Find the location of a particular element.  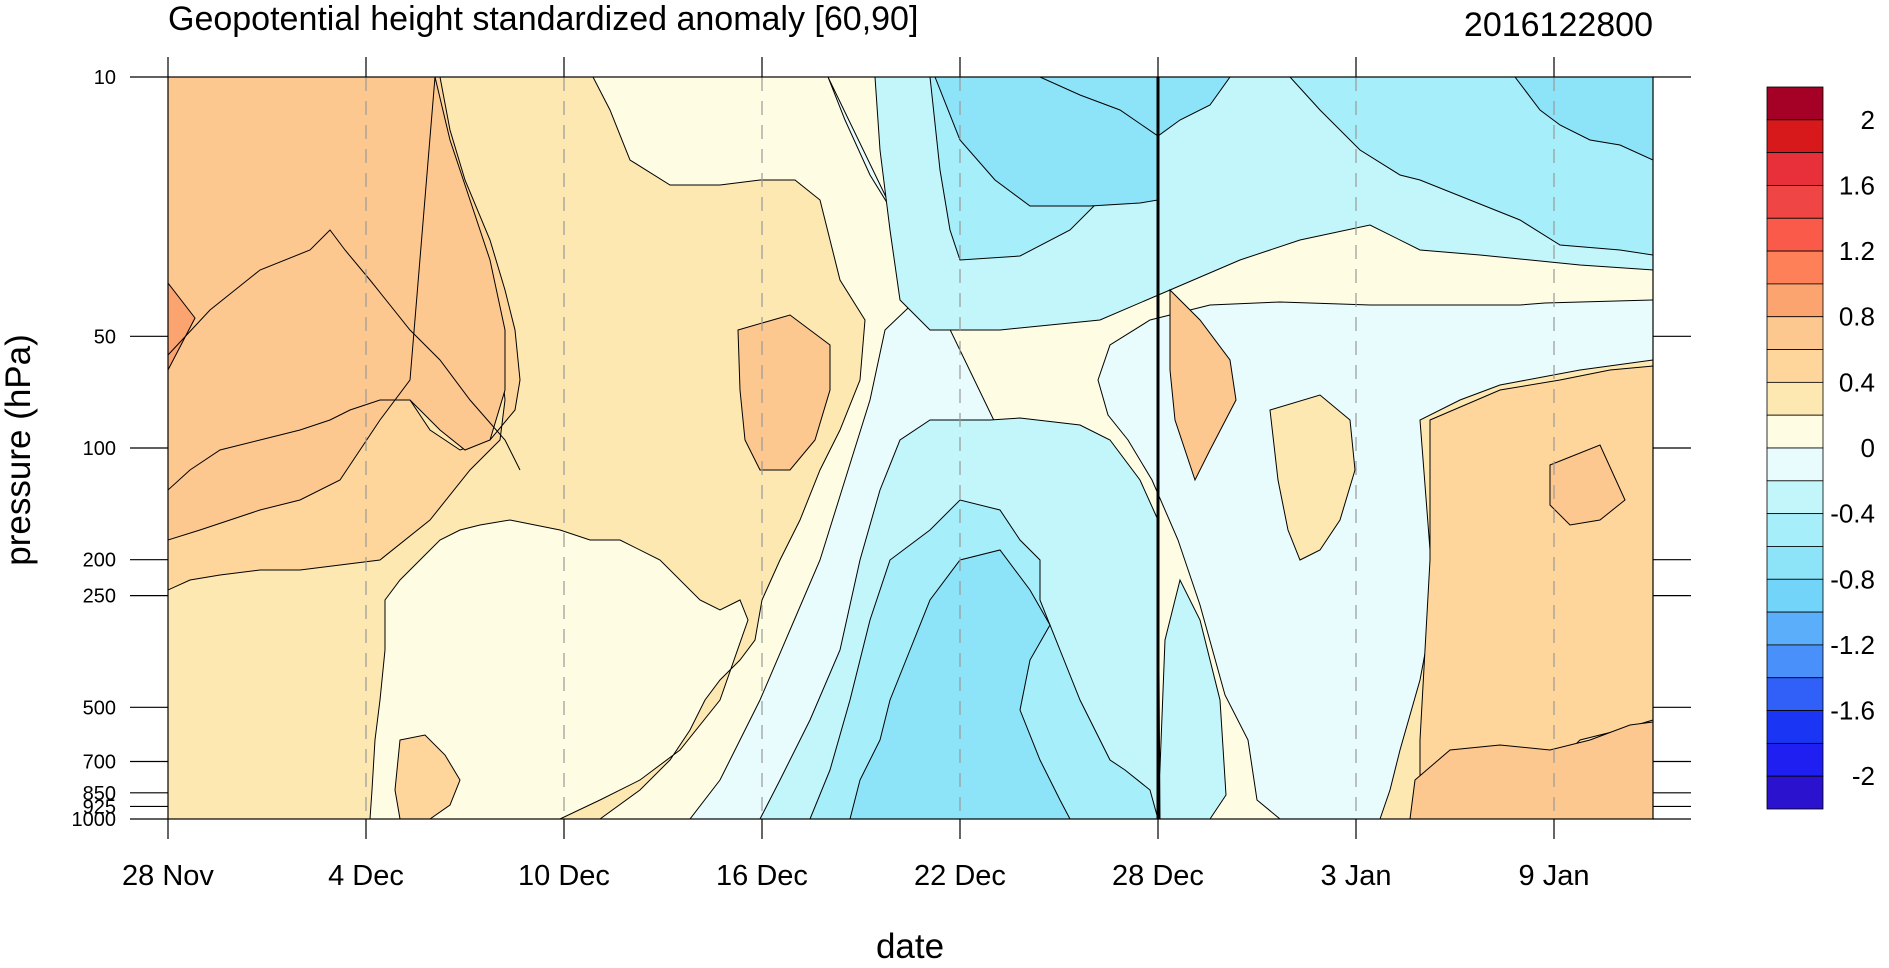

colorbar-label: -2 is located at coordinates (1863, 776).